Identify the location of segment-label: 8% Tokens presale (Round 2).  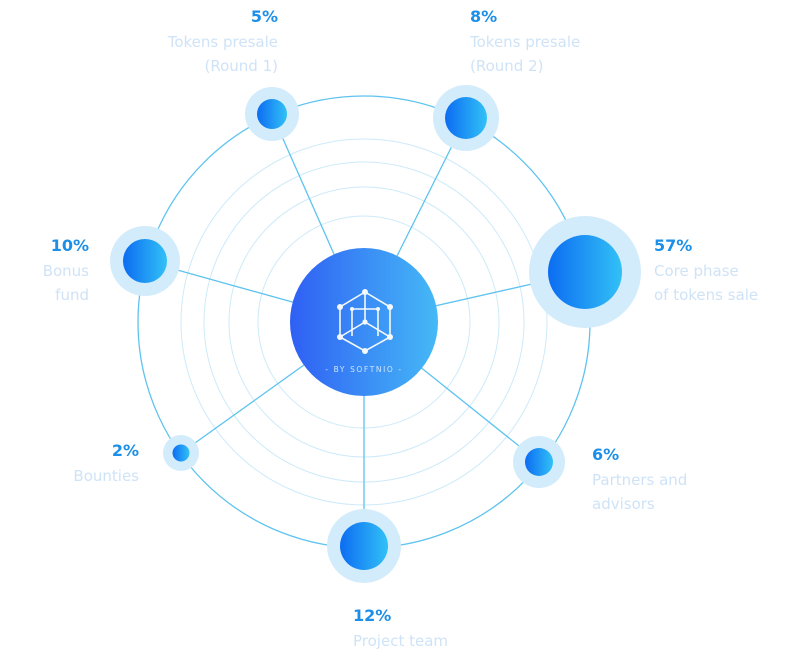
(524, 41).